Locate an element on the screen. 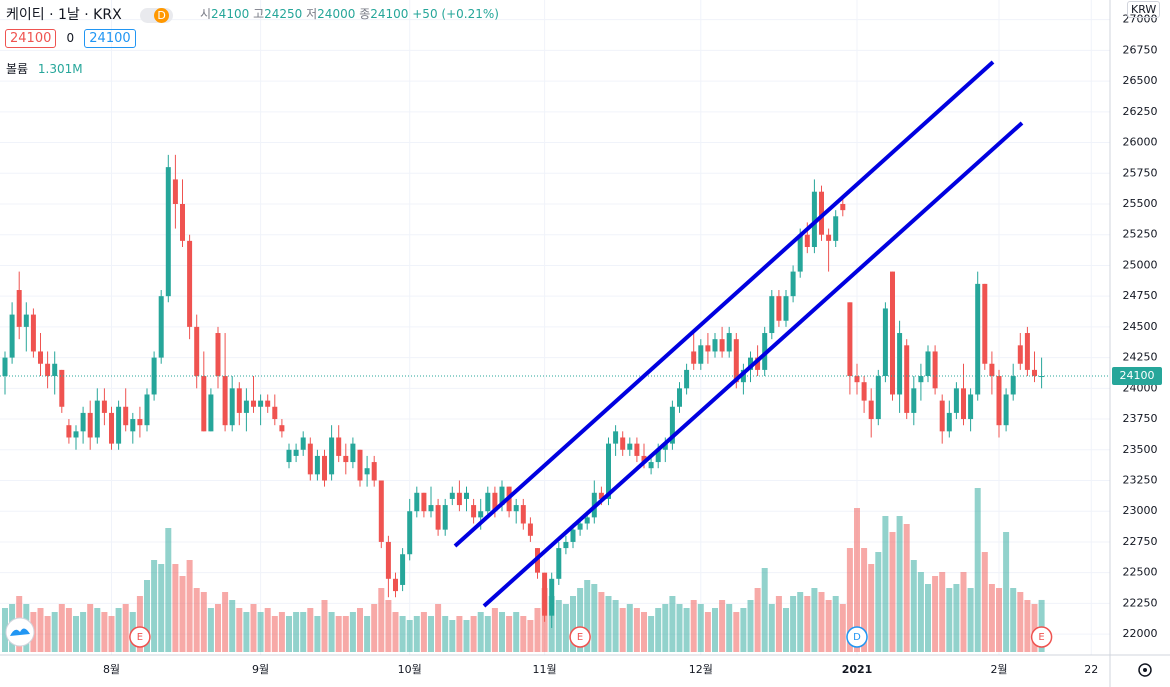 Image resolution: width=1170 pixels, height=687 pixels. logo is located at coordinates (20, 632).